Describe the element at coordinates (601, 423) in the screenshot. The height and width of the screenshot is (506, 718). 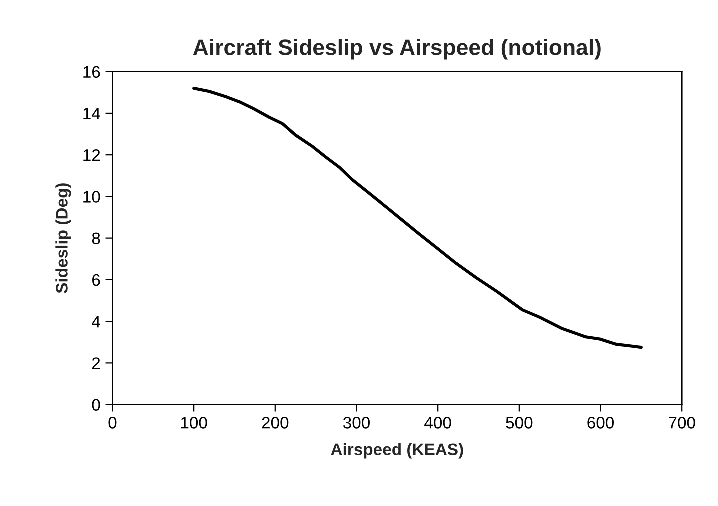
I see `x-tick-label: 600` at that location.